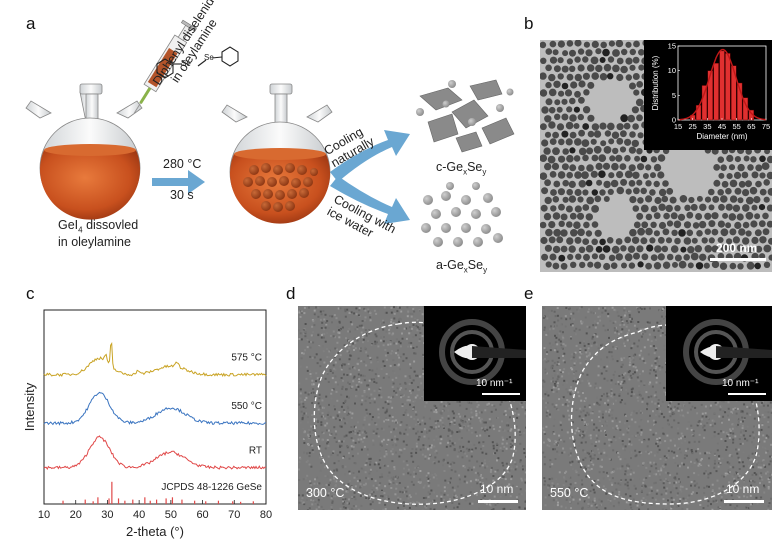  Describe the element at coordinates (277, 153) in the screenshot. I see `flask-nanoparticles` at that location.